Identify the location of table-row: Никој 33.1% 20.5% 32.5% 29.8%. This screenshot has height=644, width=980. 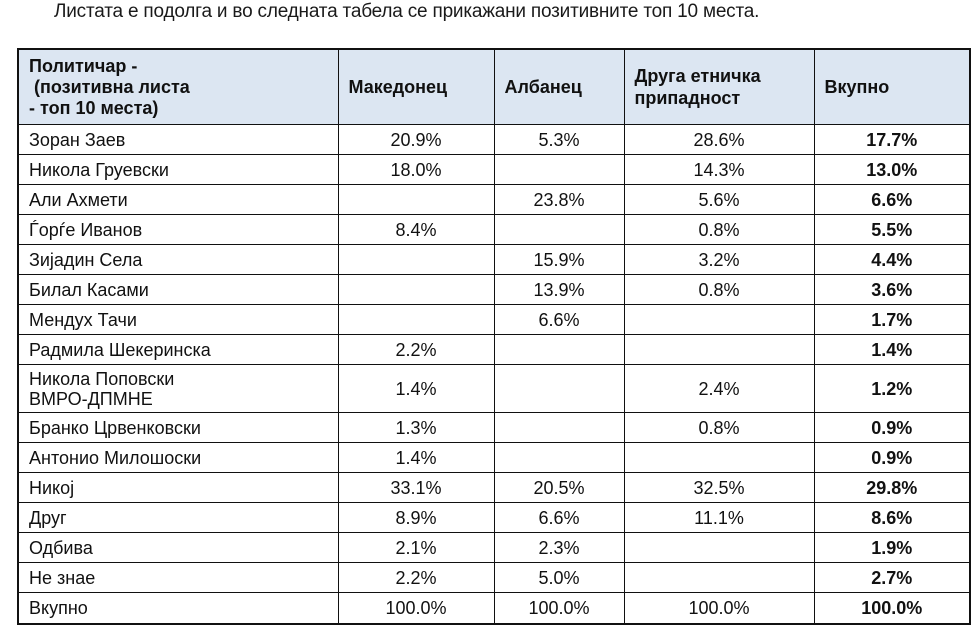
(494, 487).